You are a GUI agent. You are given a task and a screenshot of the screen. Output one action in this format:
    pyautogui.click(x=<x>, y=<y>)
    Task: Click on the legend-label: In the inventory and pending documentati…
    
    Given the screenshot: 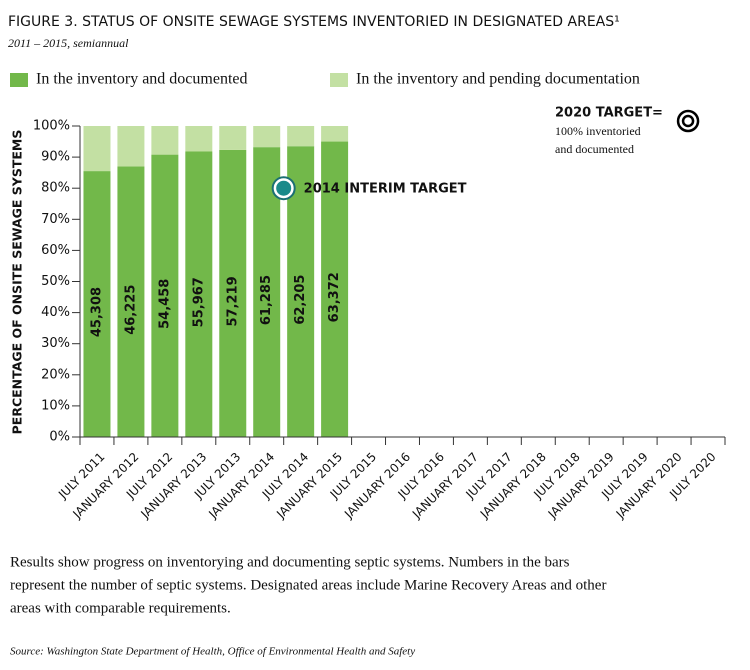 What is the action you would take?
    pyautogui.click(x=498, y=79)
    